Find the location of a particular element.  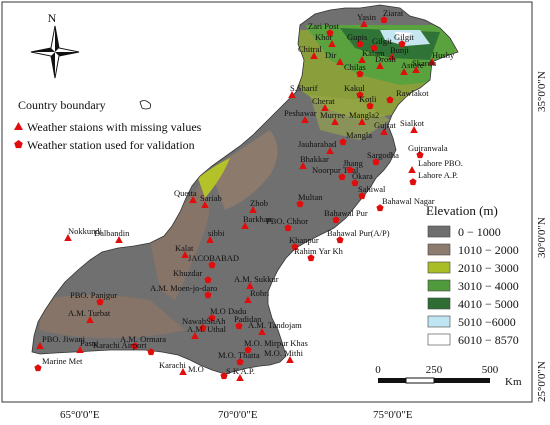

station: M.O. Thatta is located at coordinates (239, 358).